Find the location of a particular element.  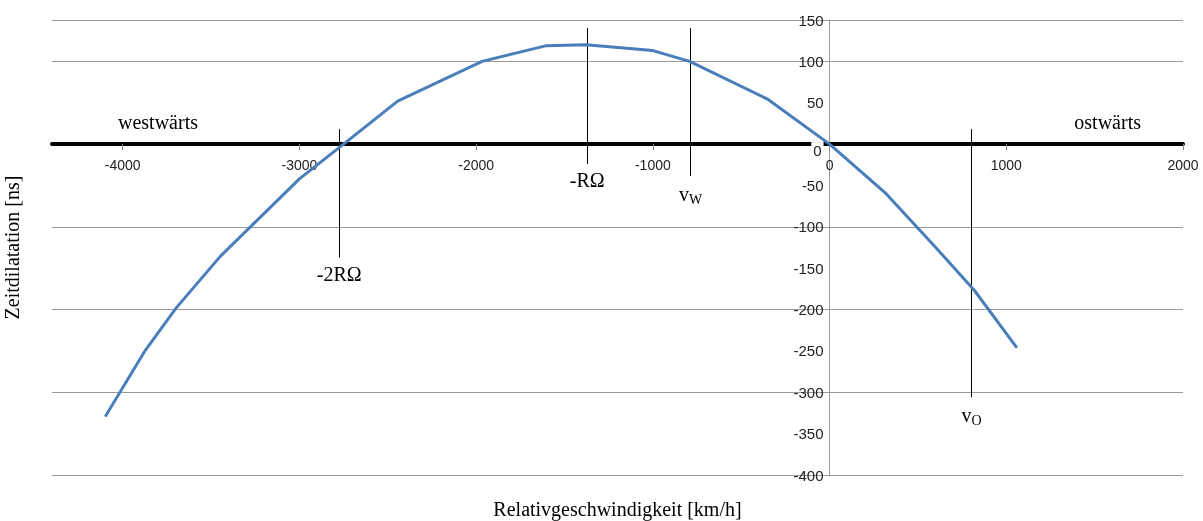

x-axis-title: Relativgeschwindigkeit [km/h] is located at coordinates (617, 509).